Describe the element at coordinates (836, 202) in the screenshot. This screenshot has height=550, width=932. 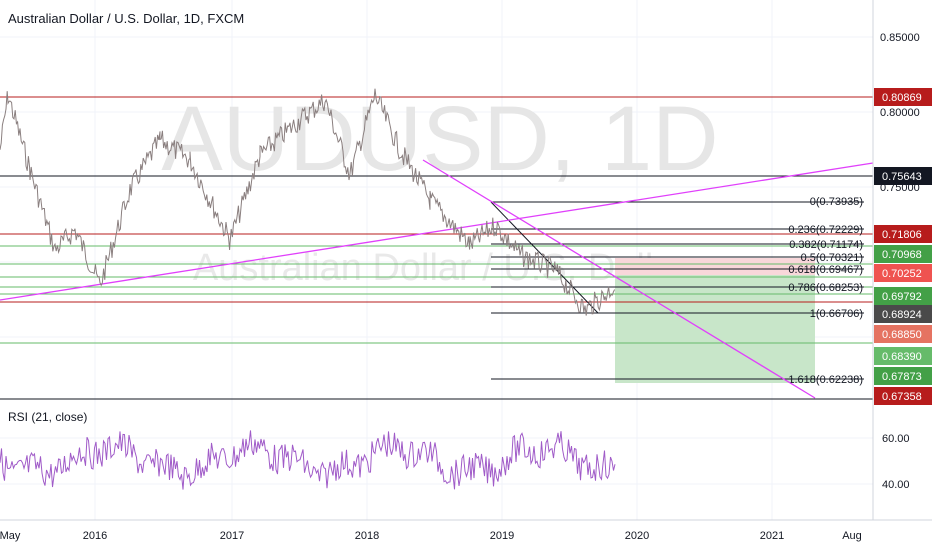
I see `fib-label-0: 0(0.73935)` at that location.